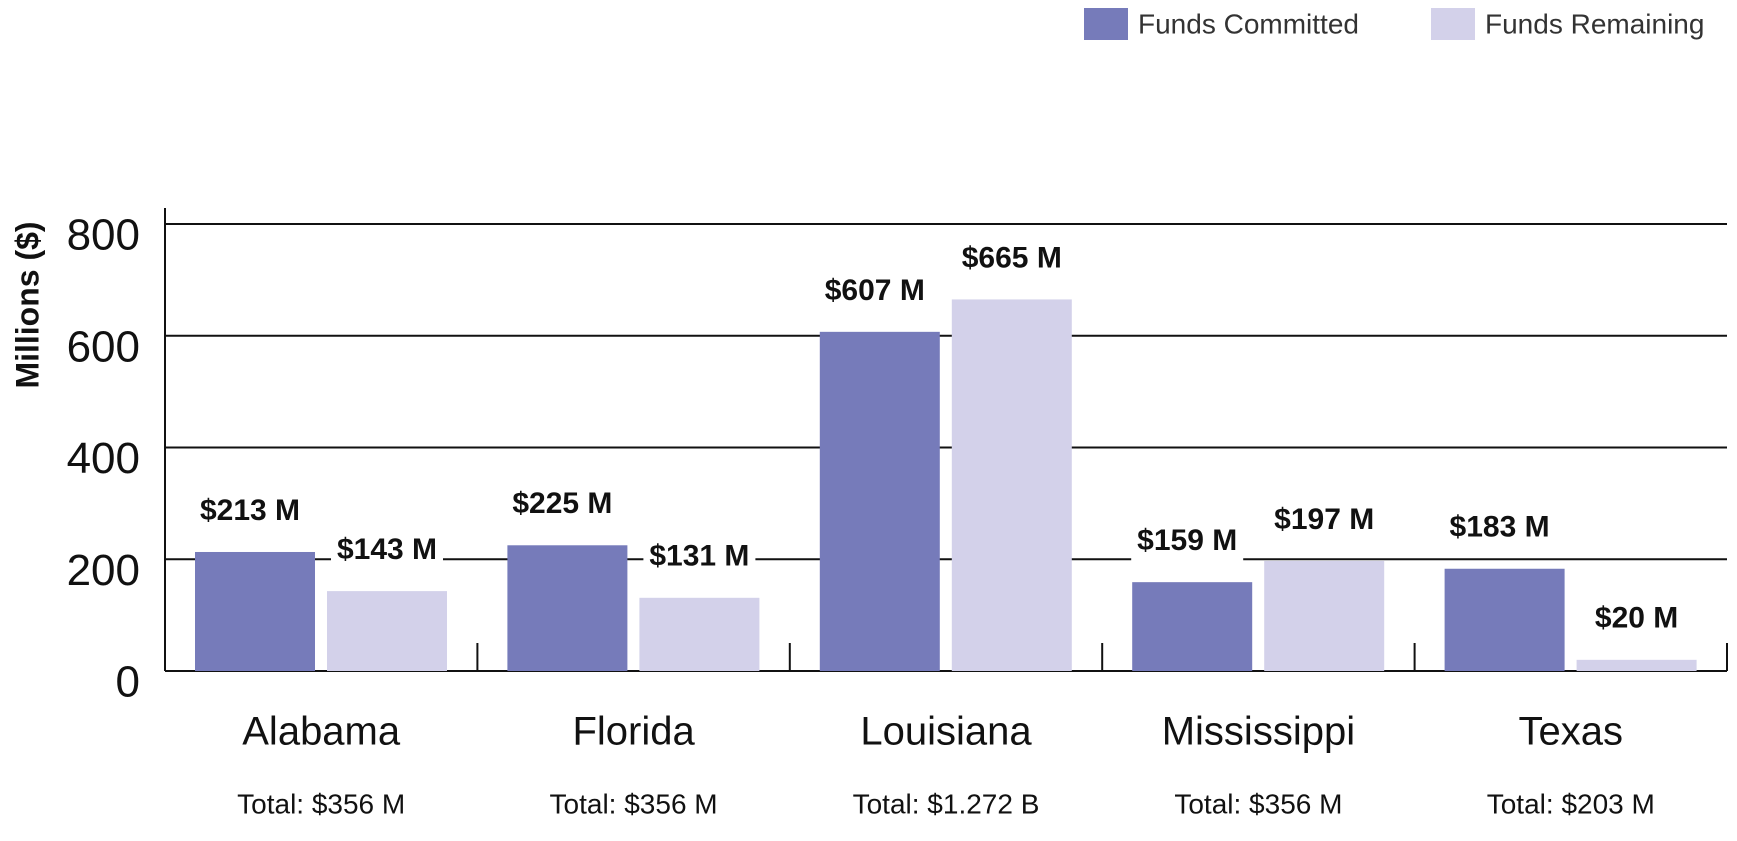 This screenshot has height=841, width=1737. I want to click on value-label: $20 M, so click(1636, 618).